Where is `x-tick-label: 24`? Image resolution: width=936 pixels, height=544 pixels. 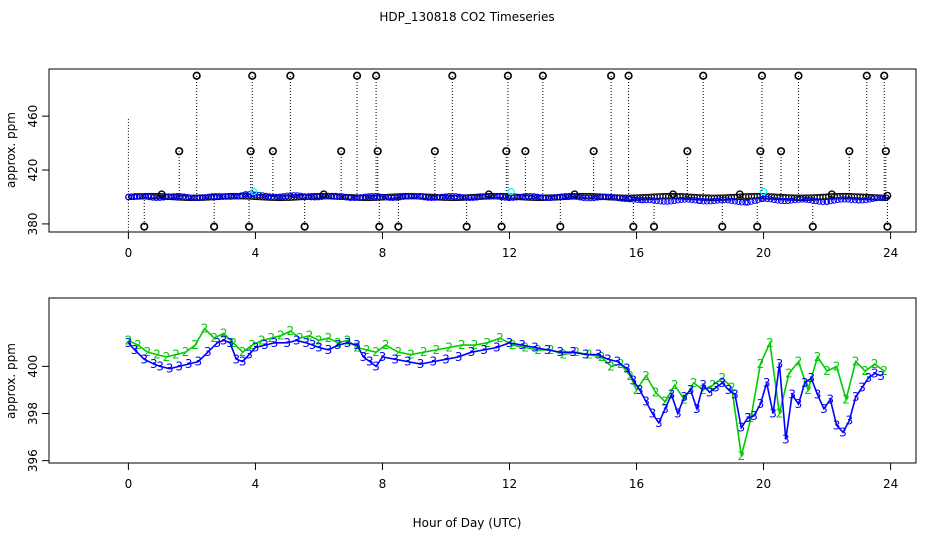
x-tick-label: 24 is located at coordinates (890, 253).